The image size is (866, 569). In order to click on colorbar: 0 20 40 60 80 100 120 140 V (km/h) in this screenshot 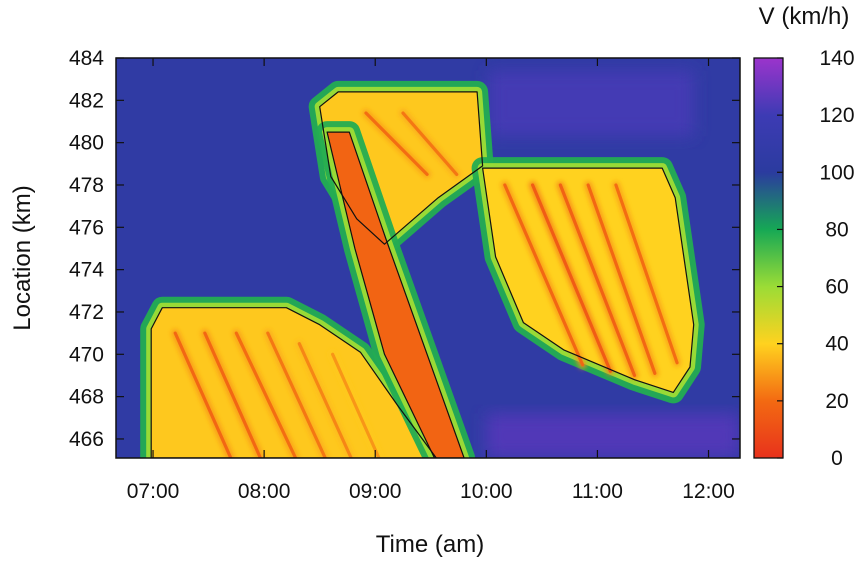, I will do `click(804, 236)`.